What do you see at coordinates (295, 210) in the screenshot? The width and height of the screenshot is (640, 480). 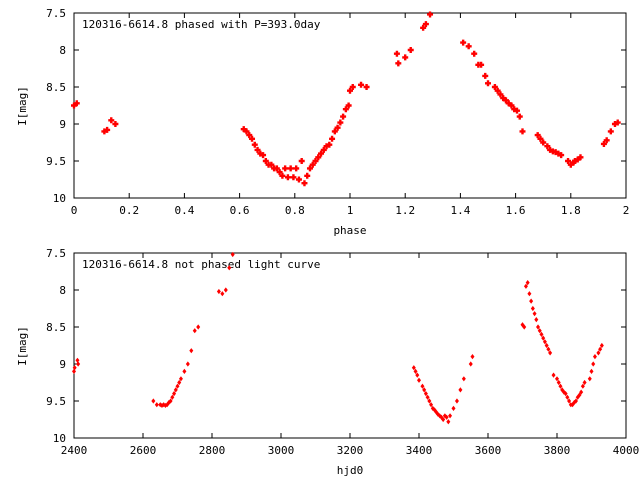 I see `x-tick-label: 0.8` at bounding box center [295, 210].